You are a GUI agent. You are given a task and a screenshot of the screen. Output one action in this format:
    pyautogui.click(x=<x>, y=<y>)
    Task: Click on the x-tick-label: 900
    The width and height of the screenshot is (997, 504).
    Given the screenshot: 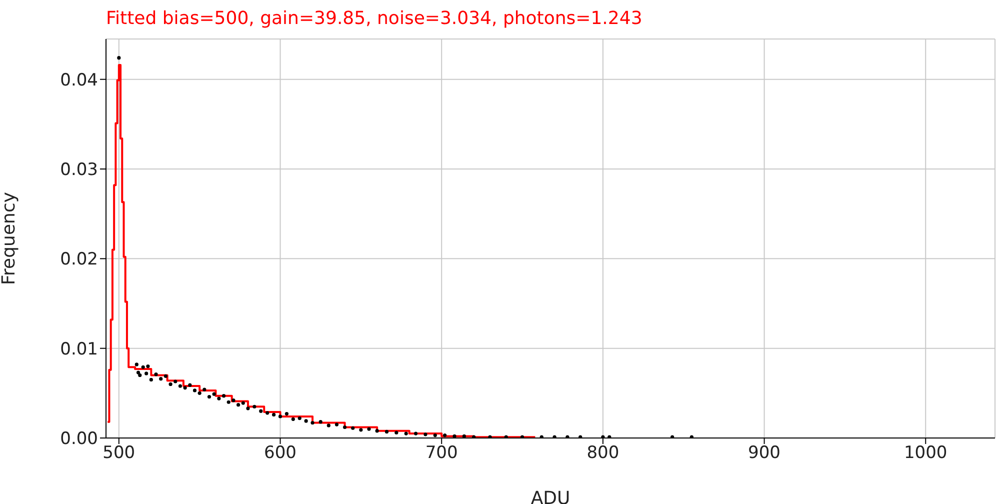 What is the action you would take?
    pyautogui.click(x=764, y=453)
    